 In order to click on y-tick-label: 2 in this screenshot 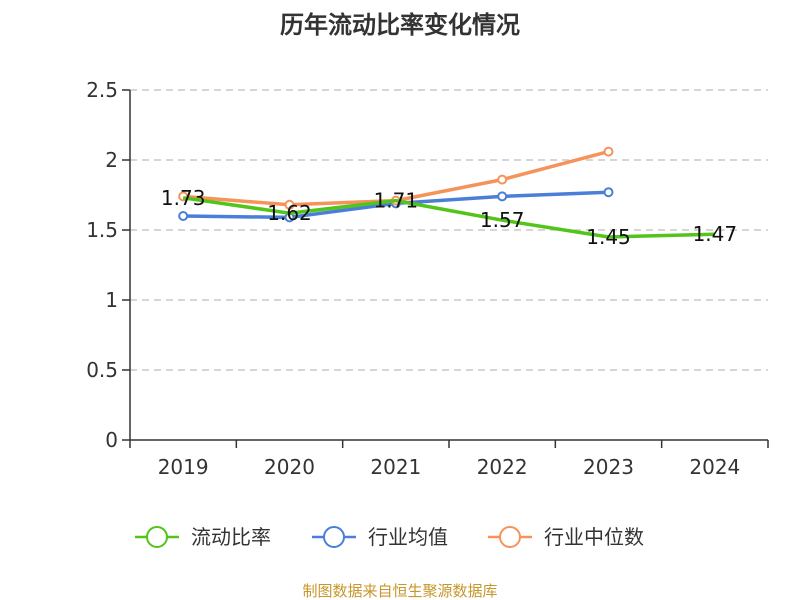, I will do `click(111, 160)`.